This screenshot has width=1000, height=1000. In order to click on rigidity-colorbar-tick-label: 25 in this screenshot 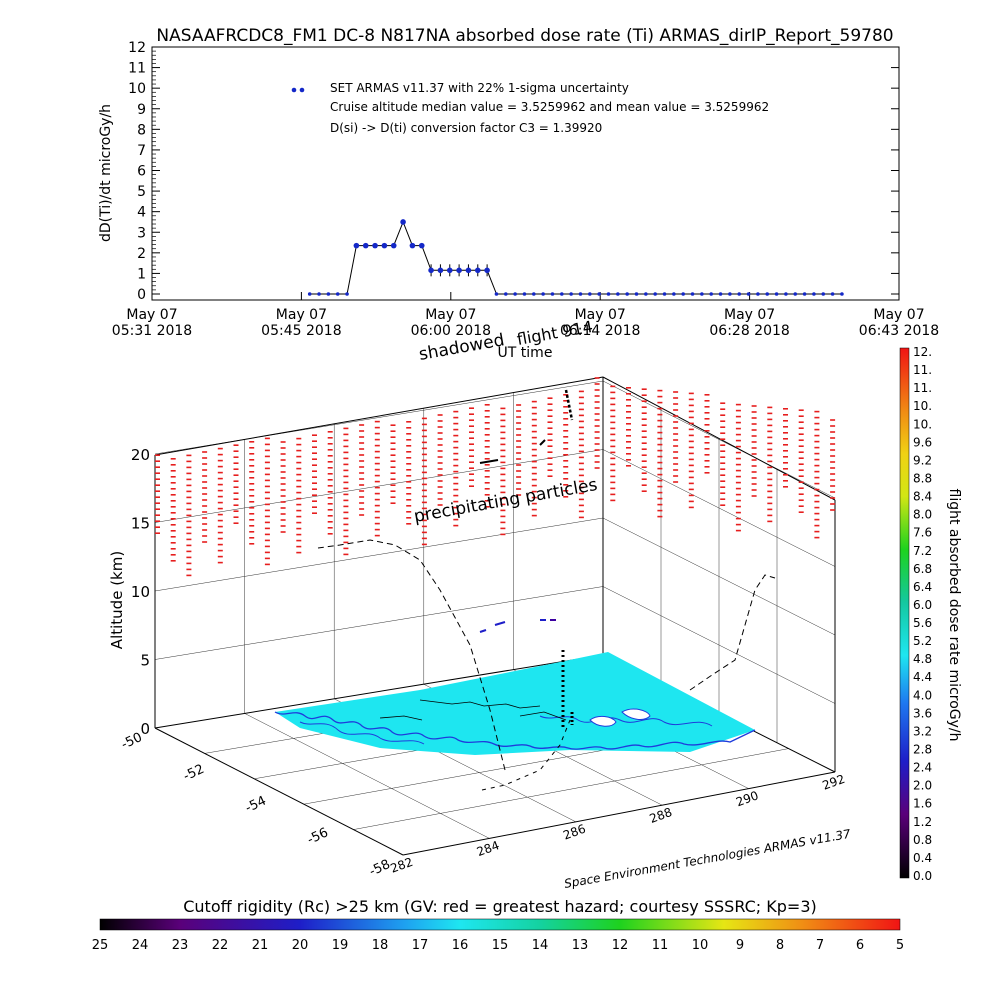, I will do `click(100, 945)`.